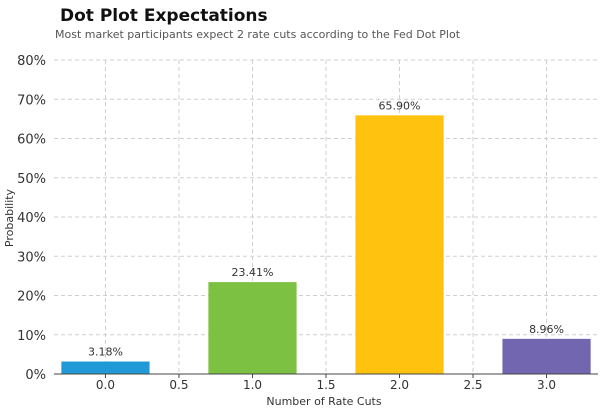 This screenshot has height=415, width=600. I want to click on y-tick-label: 20%, so click(31, 297).